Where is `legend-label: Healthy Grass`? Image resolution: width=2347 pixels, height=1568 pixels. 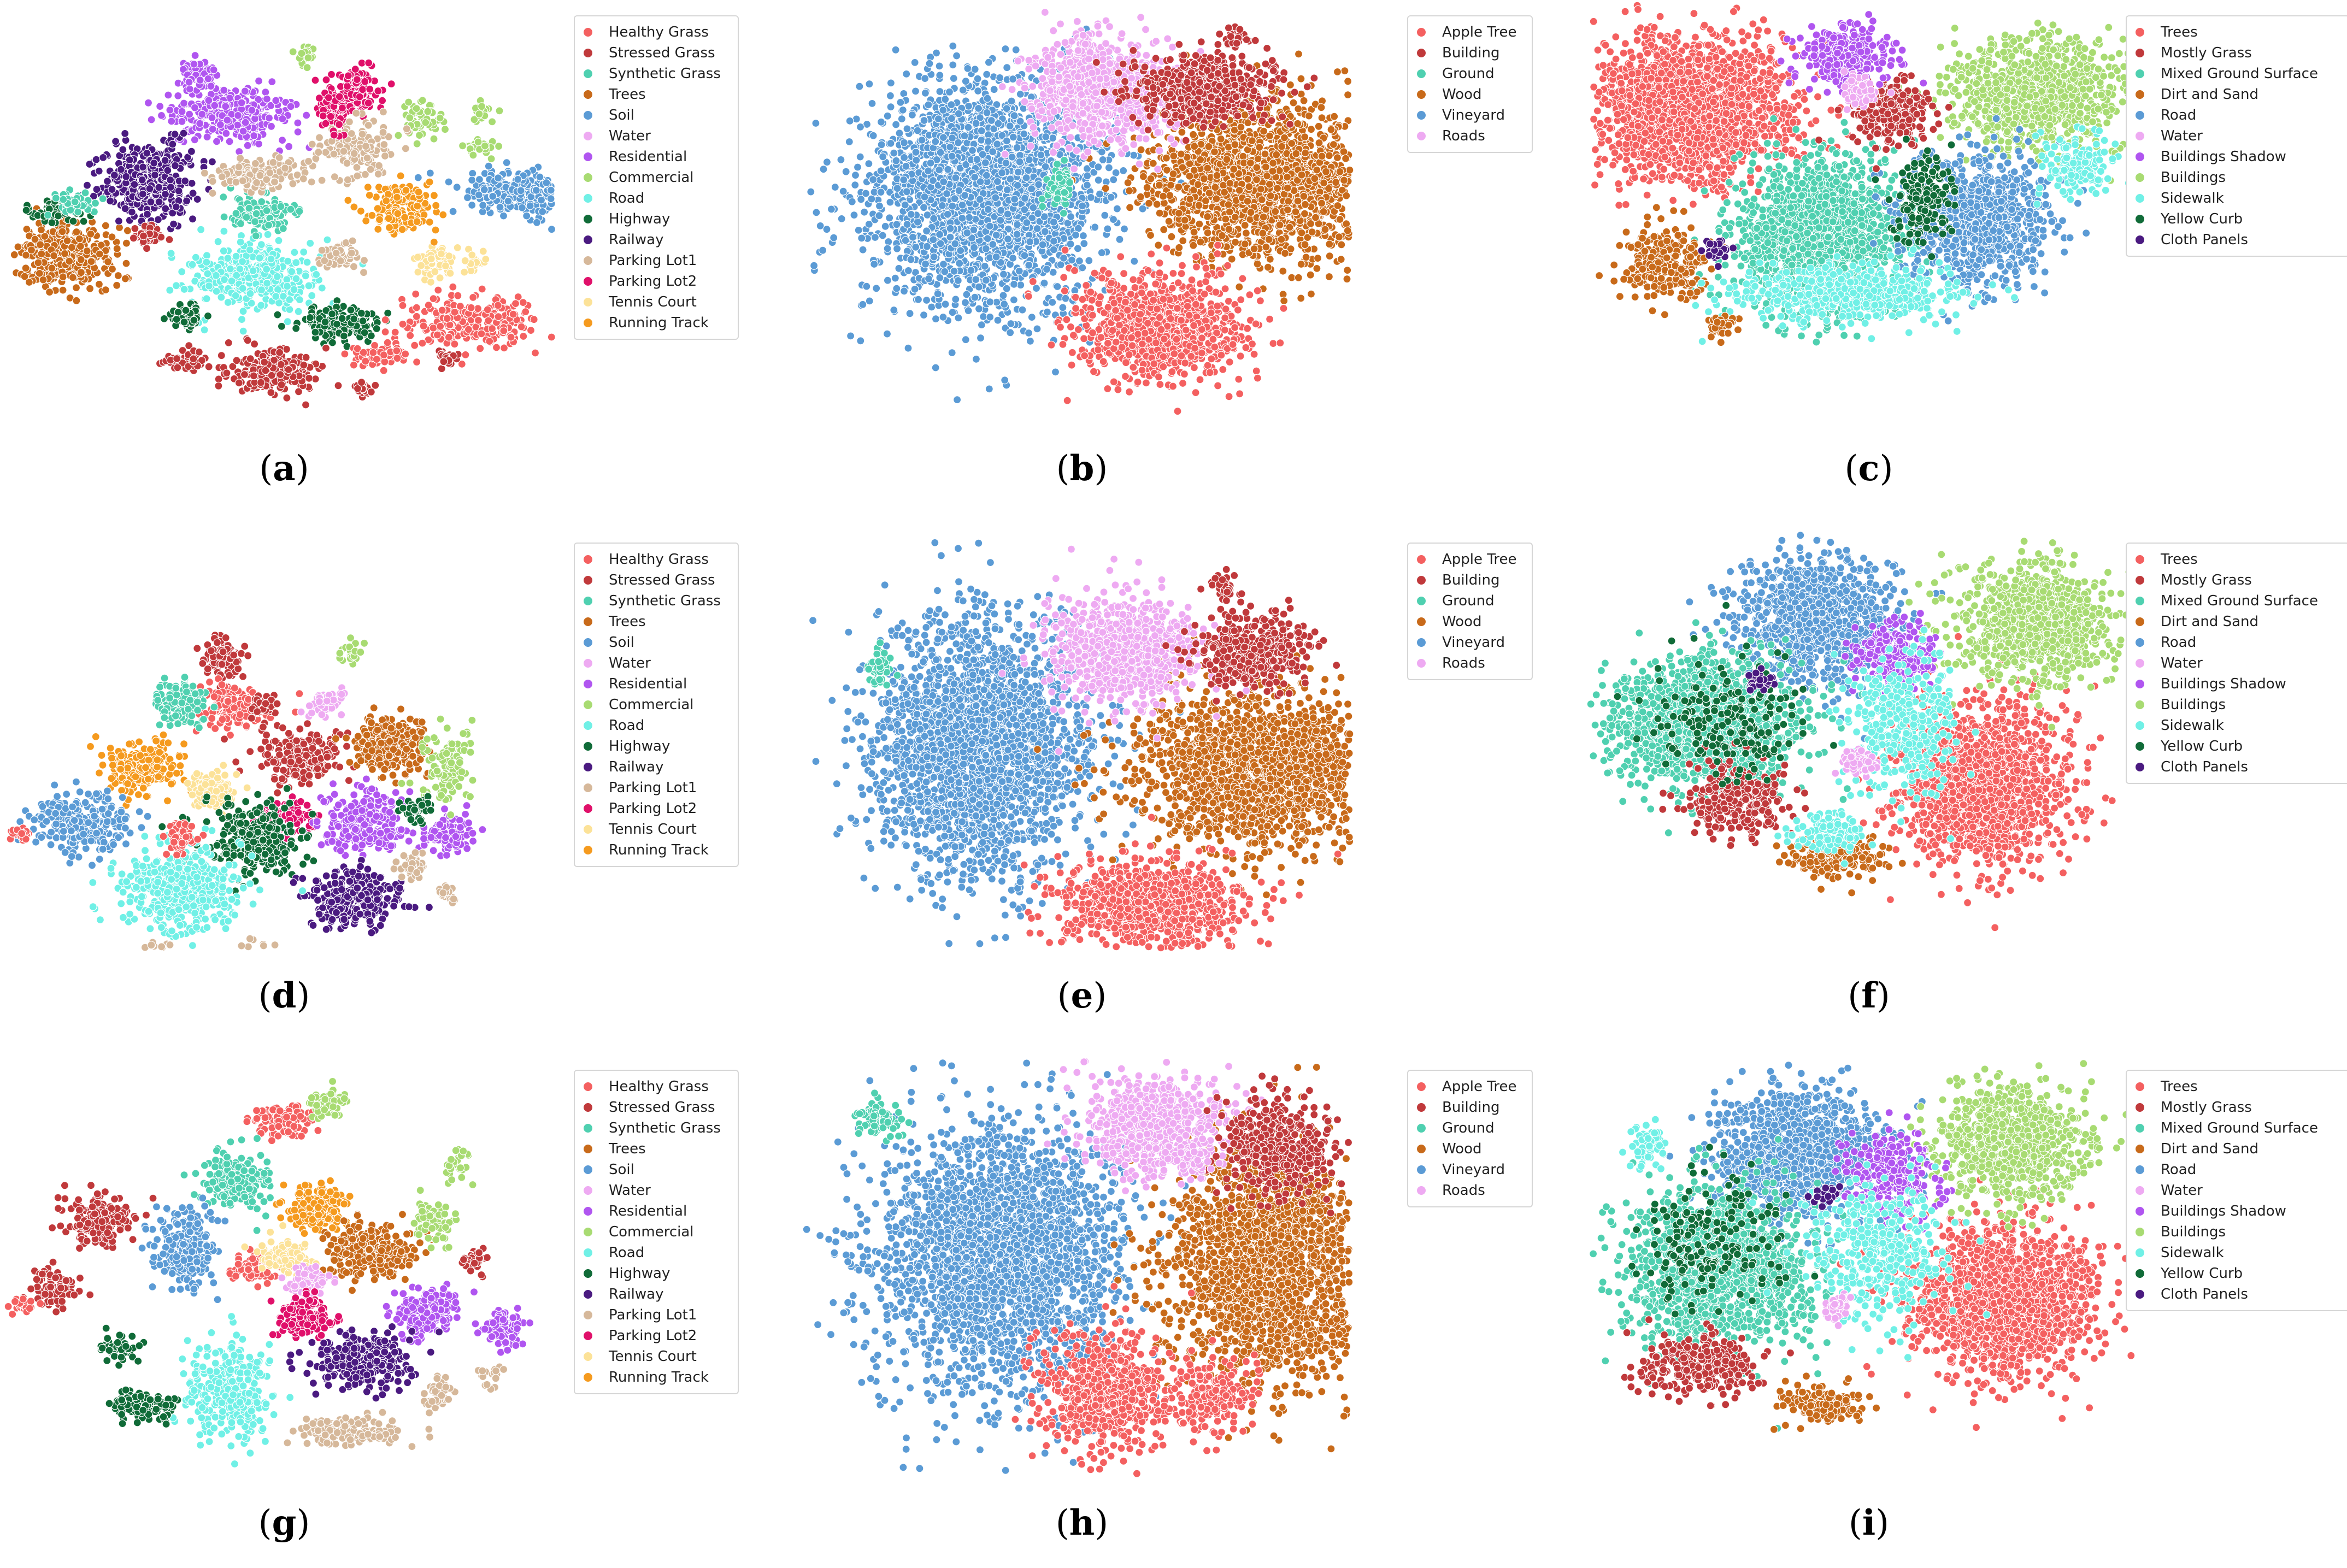 legend-label: Healthy Grass is located at coordinates (659, 32).